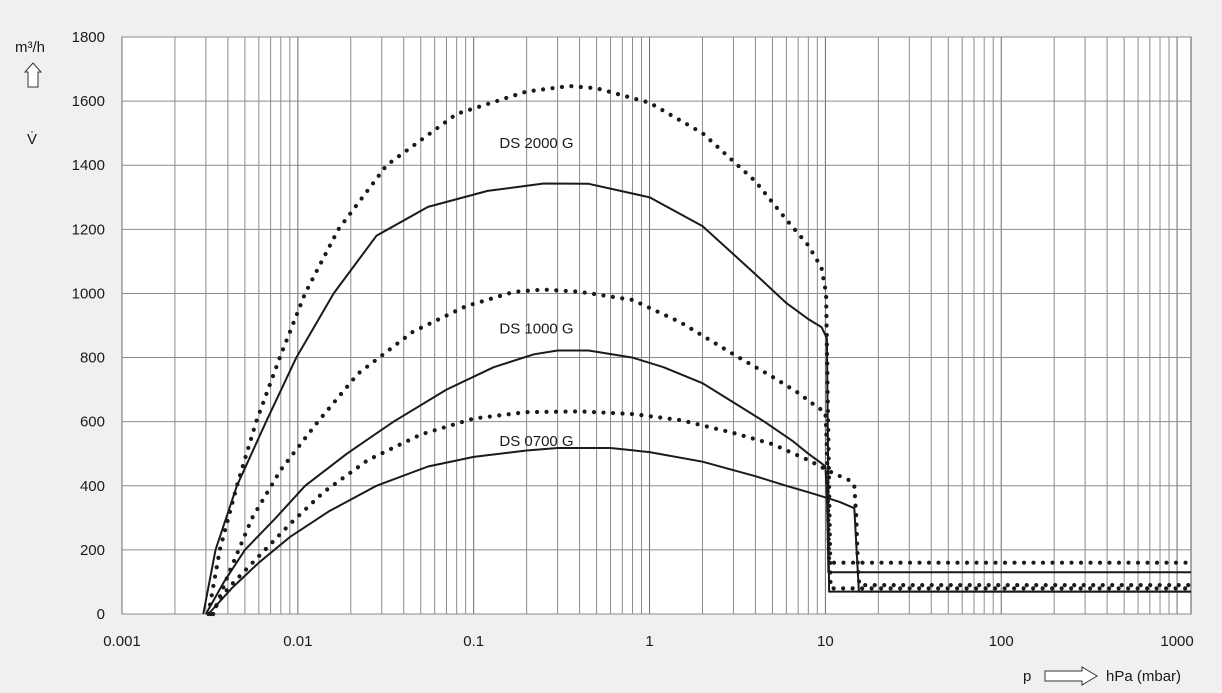 The height and width of the screenshot is (693, 1222). I want to click on x-tick-label: 10, so click(825, 641).